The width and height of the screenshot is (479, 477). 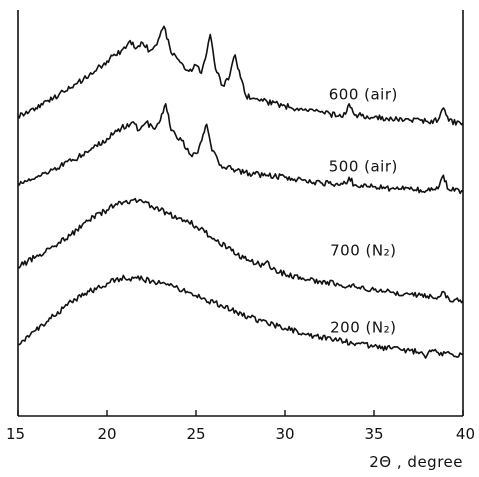 I want to click on series-label-0: 600 (air), so click(x=363, y=94).